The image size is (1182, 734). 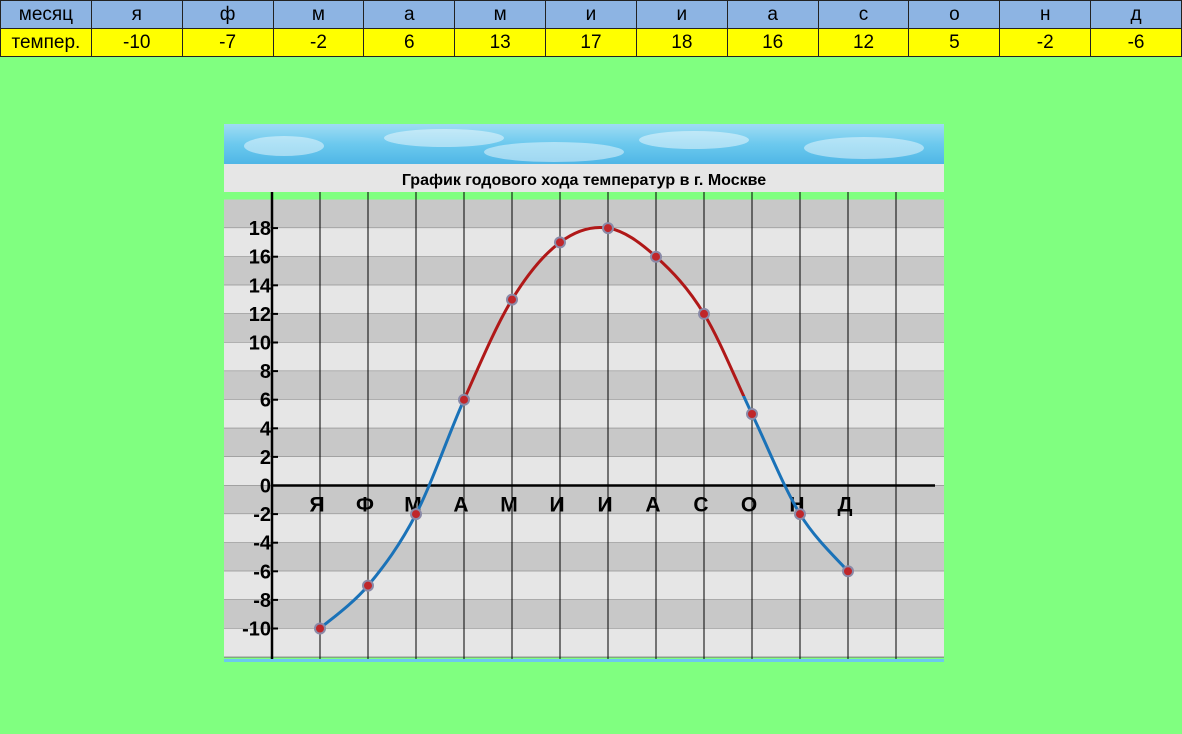 What do you see at coordinates (265, 372) in the screenshot?
I see `y-tick-label: 8` at bounding box center [265, 372].